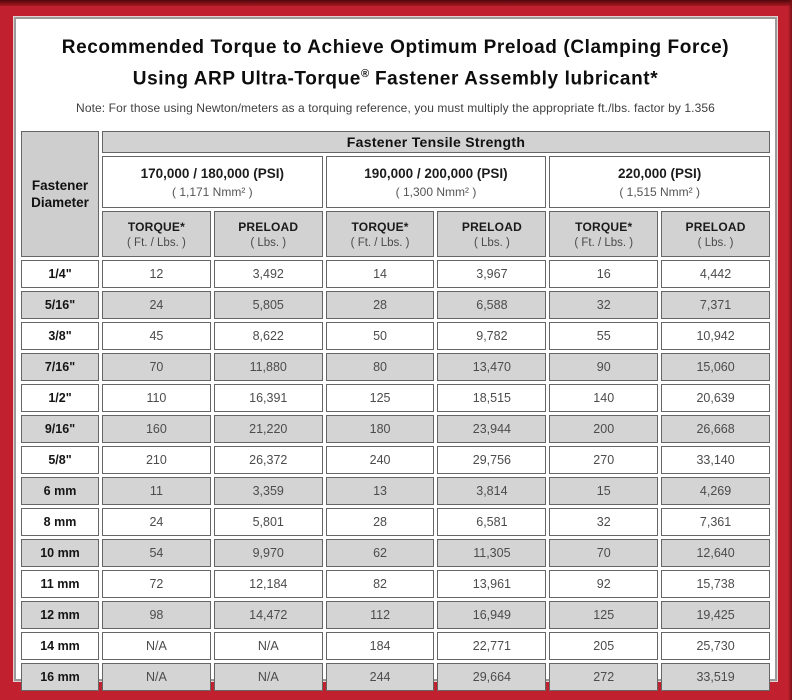 This screenshot has height=700, width=792. I want to click on value-cell: 22,771, so click(492, 646).